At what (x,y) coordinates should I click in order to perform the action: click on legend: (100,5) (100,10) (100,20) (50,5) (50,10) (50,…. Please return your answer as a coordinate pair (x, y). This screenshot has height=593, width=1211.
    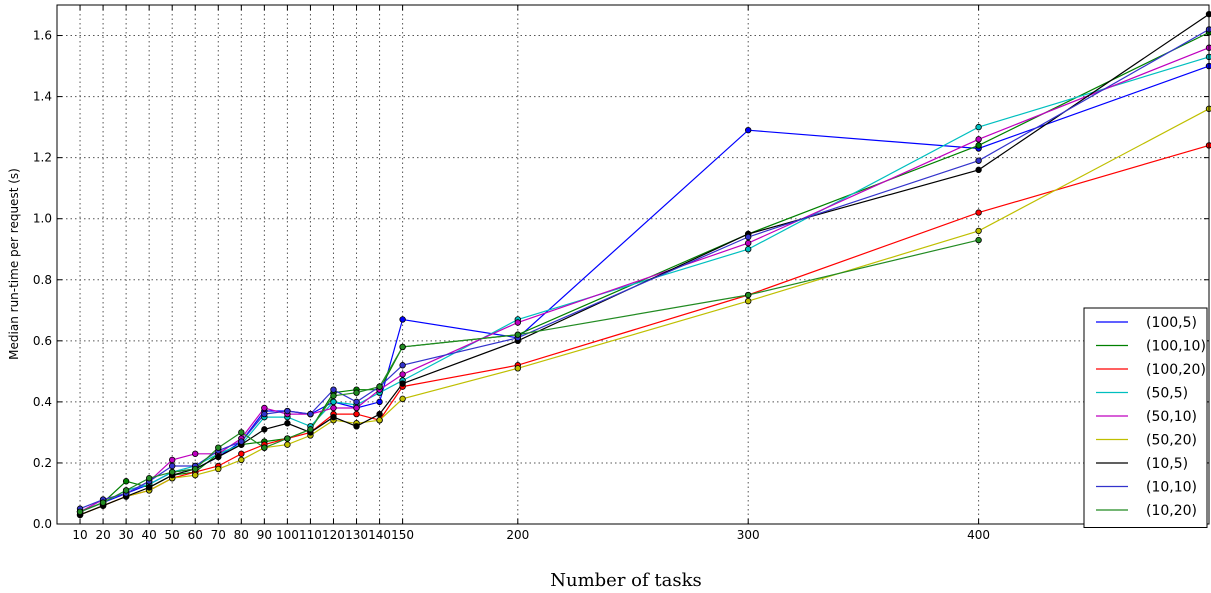
    Looking at the image, I should click on (1145, 417).